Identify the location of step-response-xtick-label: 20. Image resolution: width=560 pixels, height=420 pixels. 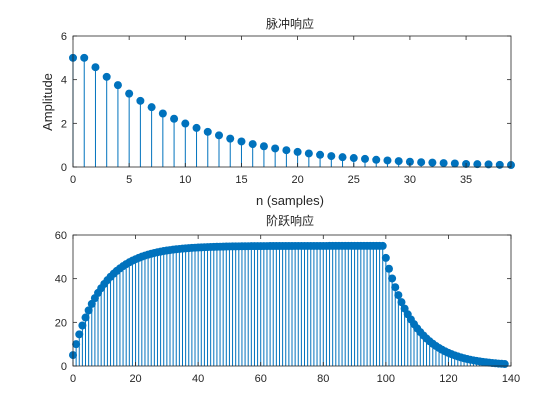
(135, 379).